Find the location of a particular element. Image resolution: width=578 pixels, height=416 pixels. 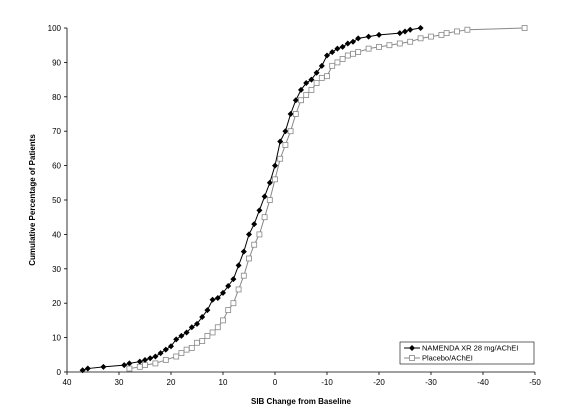

x-tick-label: -50 is located at coordinates (535, 382).